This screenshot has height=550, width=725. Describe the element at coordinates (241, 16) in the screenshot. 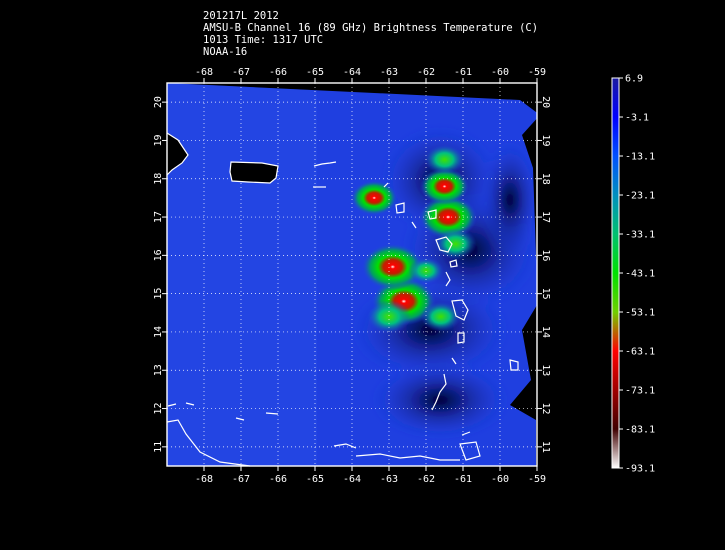

I see `title-line-date: 201217L 2012` at that location.